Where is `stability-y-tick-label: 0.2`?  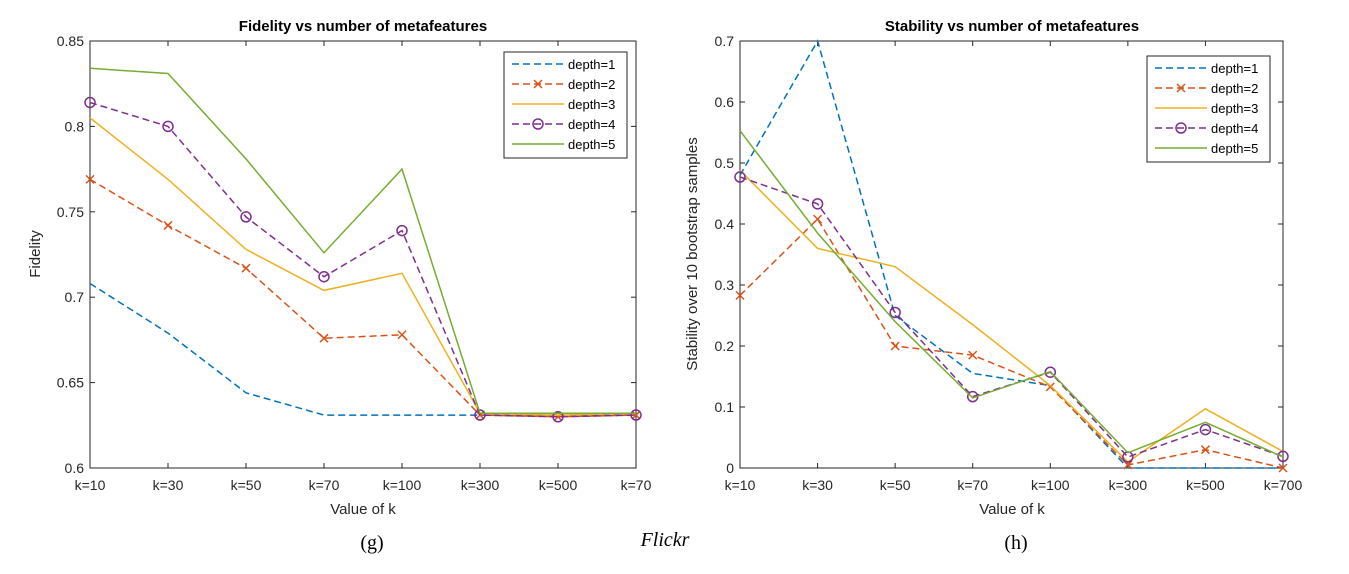 stability-y-tick-label: 0.2 is located at coordinates (725, 346).